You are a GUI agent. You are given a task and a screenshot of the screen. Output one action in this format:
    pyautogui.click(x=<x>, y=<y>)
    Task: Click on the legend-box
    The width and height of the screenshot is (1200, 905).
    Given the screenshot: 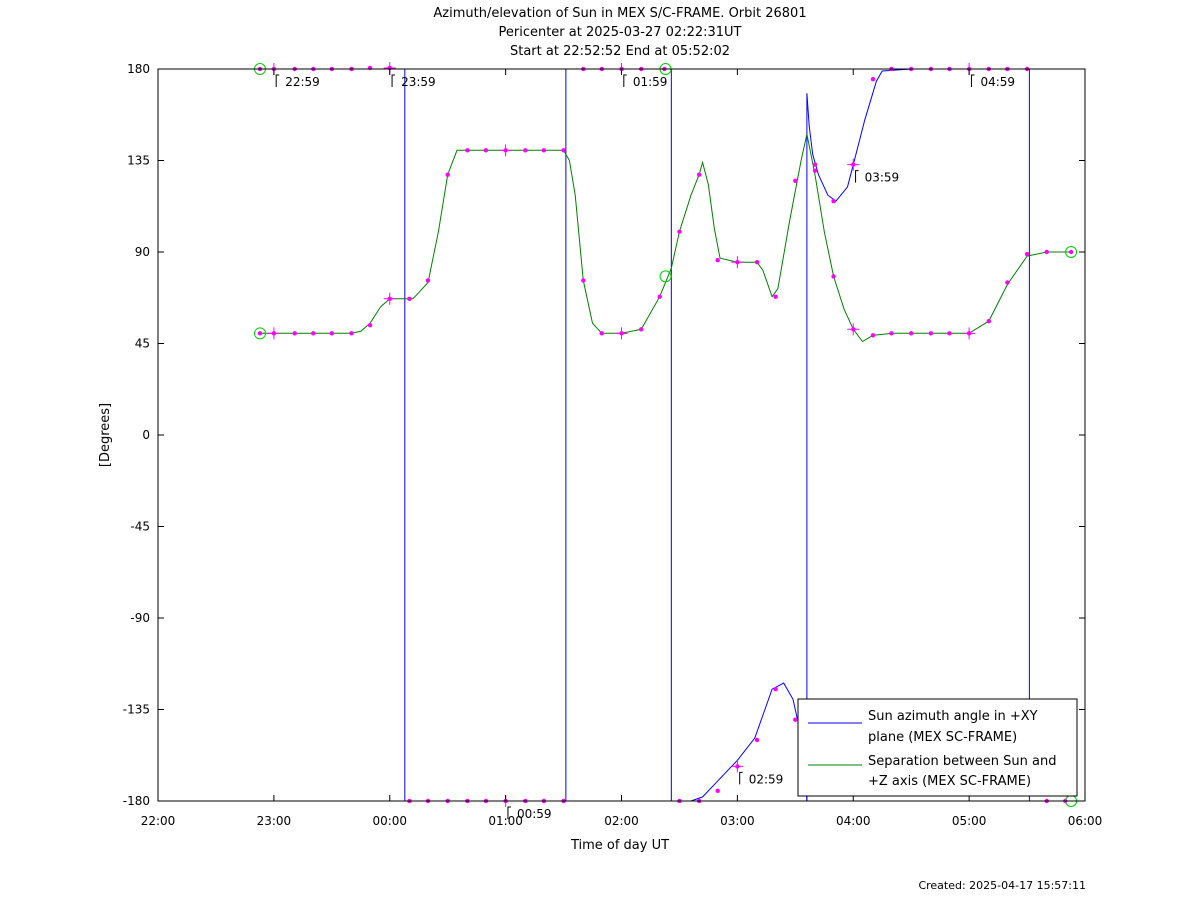 What is the action you would take?
    pyautogui.click(x=937, y=747)
    